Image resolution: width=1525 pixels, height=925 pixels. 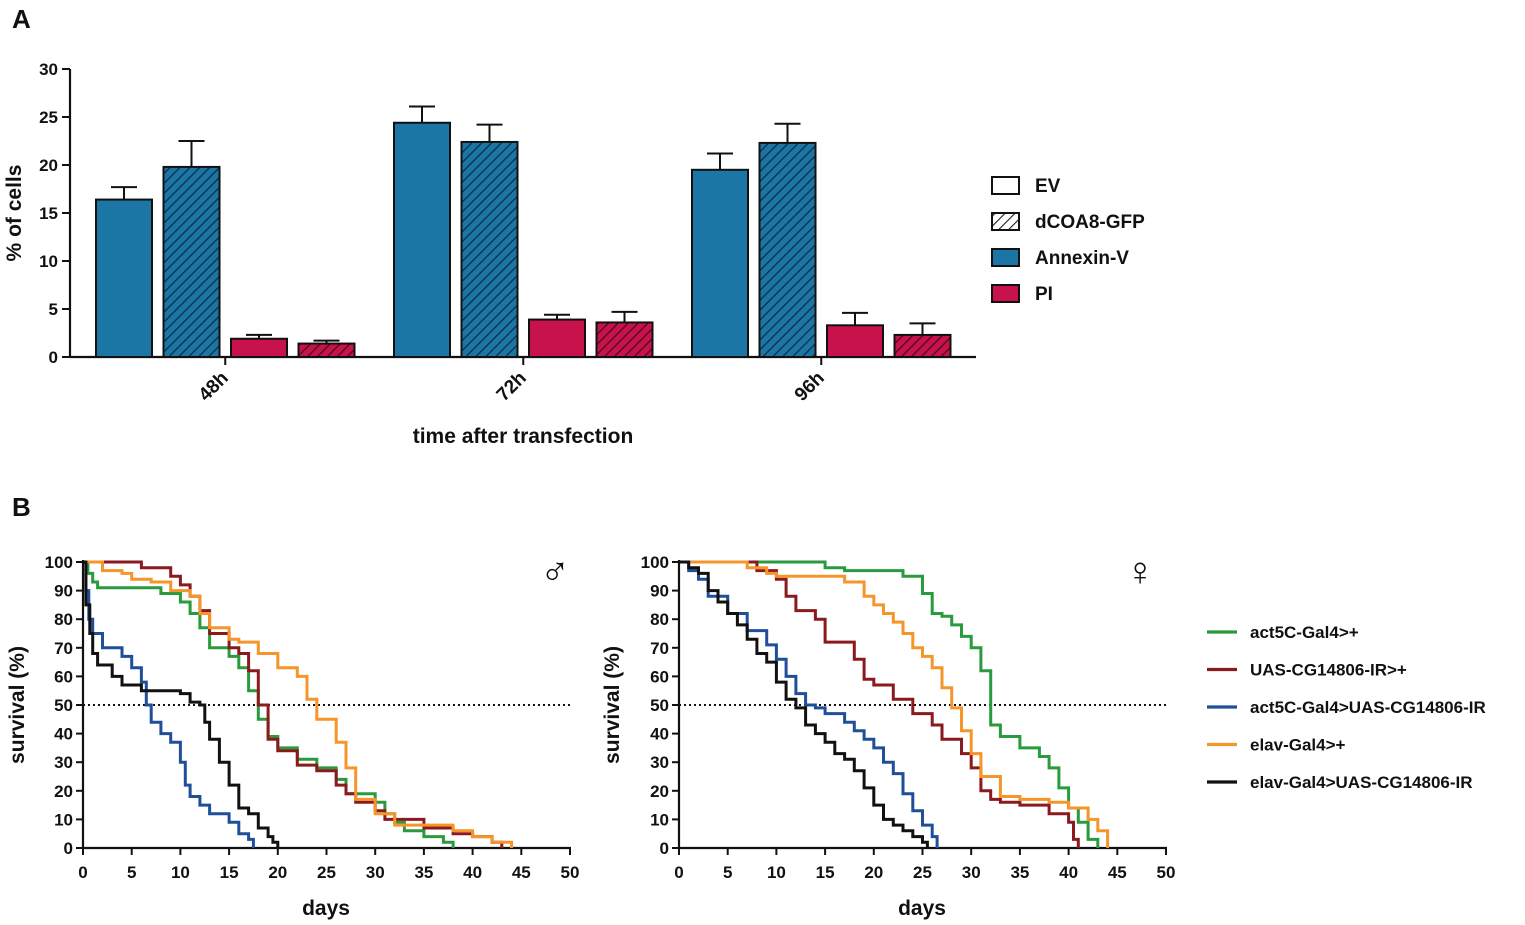 What do you see at coordinates (523, 436) in the screenshot?
I see `bar-chart-x-axis-title: time after transfection` at bounding box center [523, 436].